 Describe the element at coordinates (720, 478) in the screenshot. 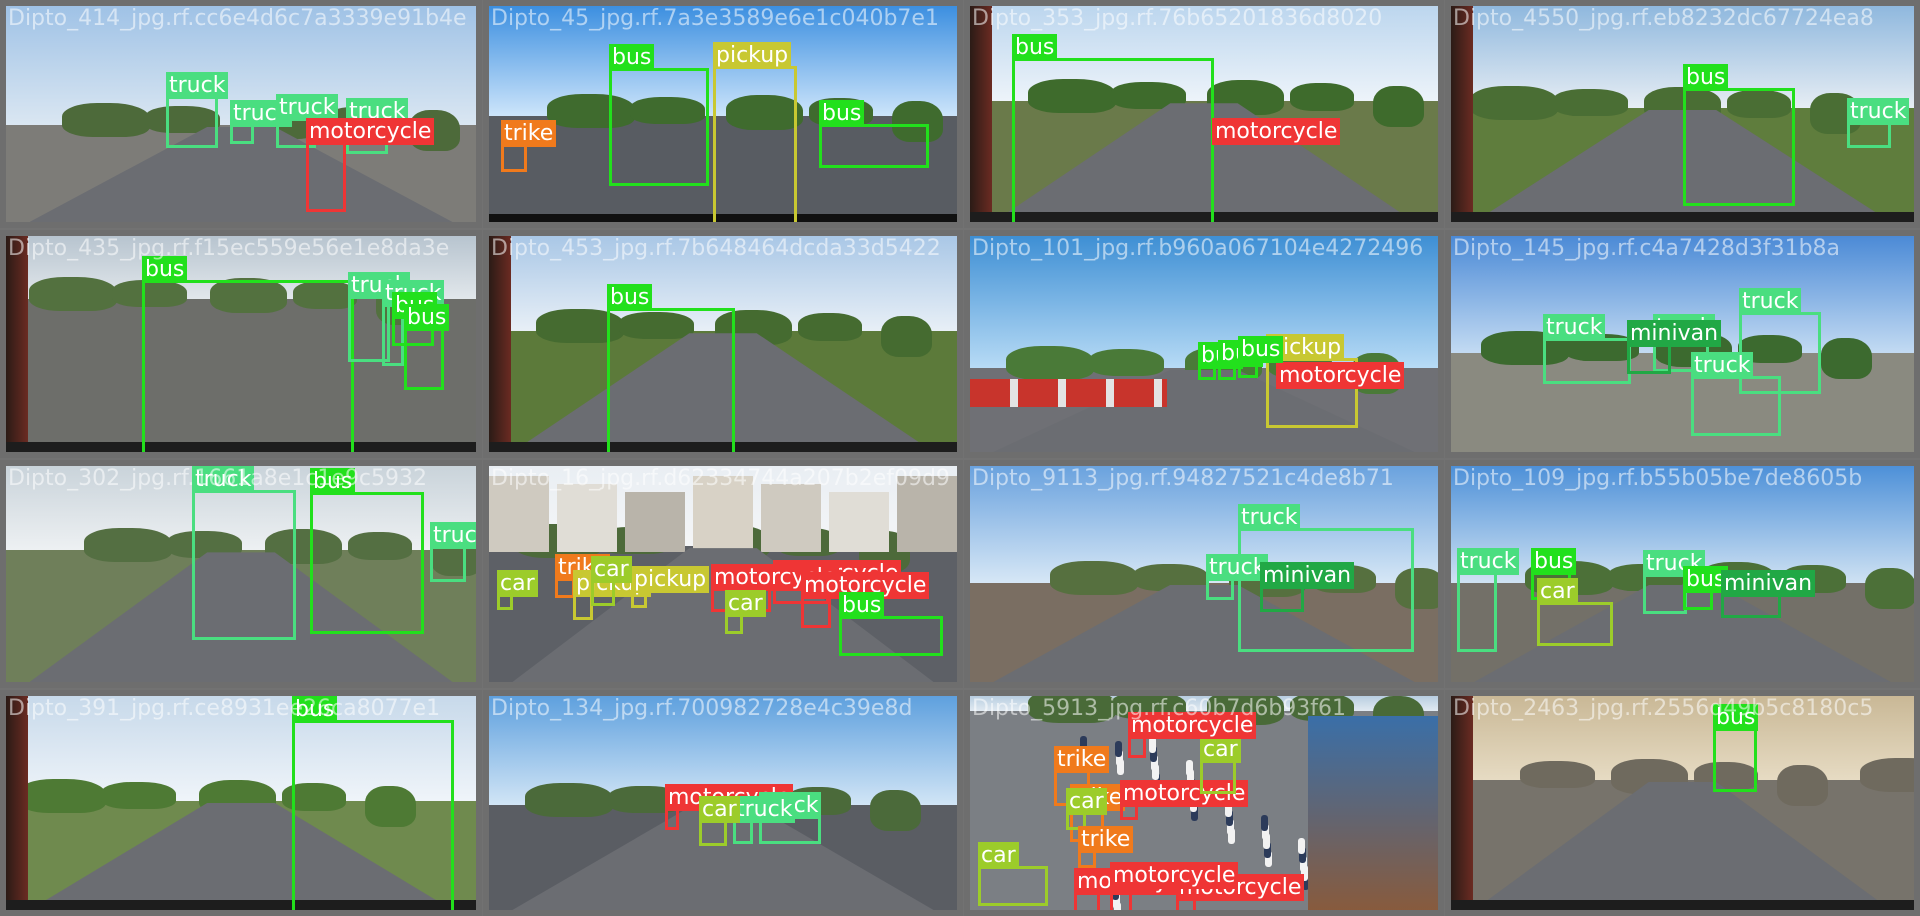

I see `image-filename: Dipto_16_jpg.rf.d62334744a207b2ef09d9` at that location.